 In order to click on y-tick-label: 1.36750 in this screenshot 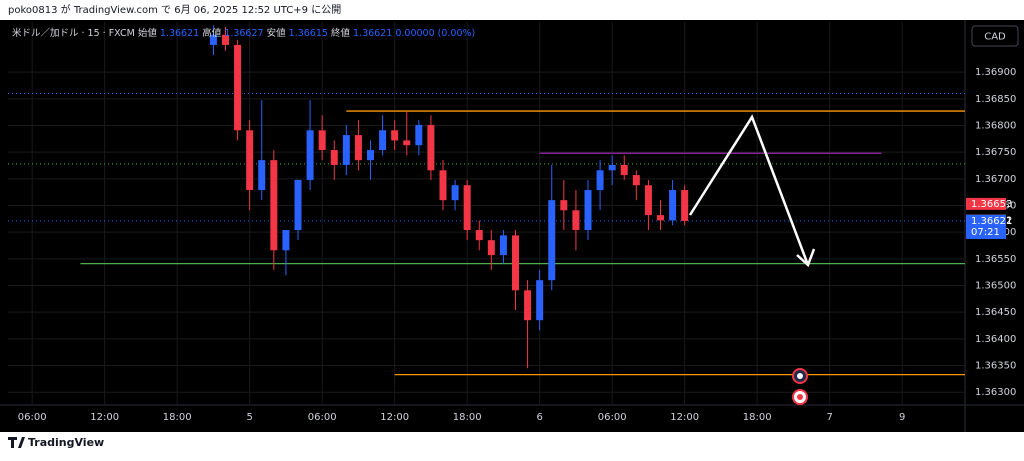, I will do `click(995, 152)`.